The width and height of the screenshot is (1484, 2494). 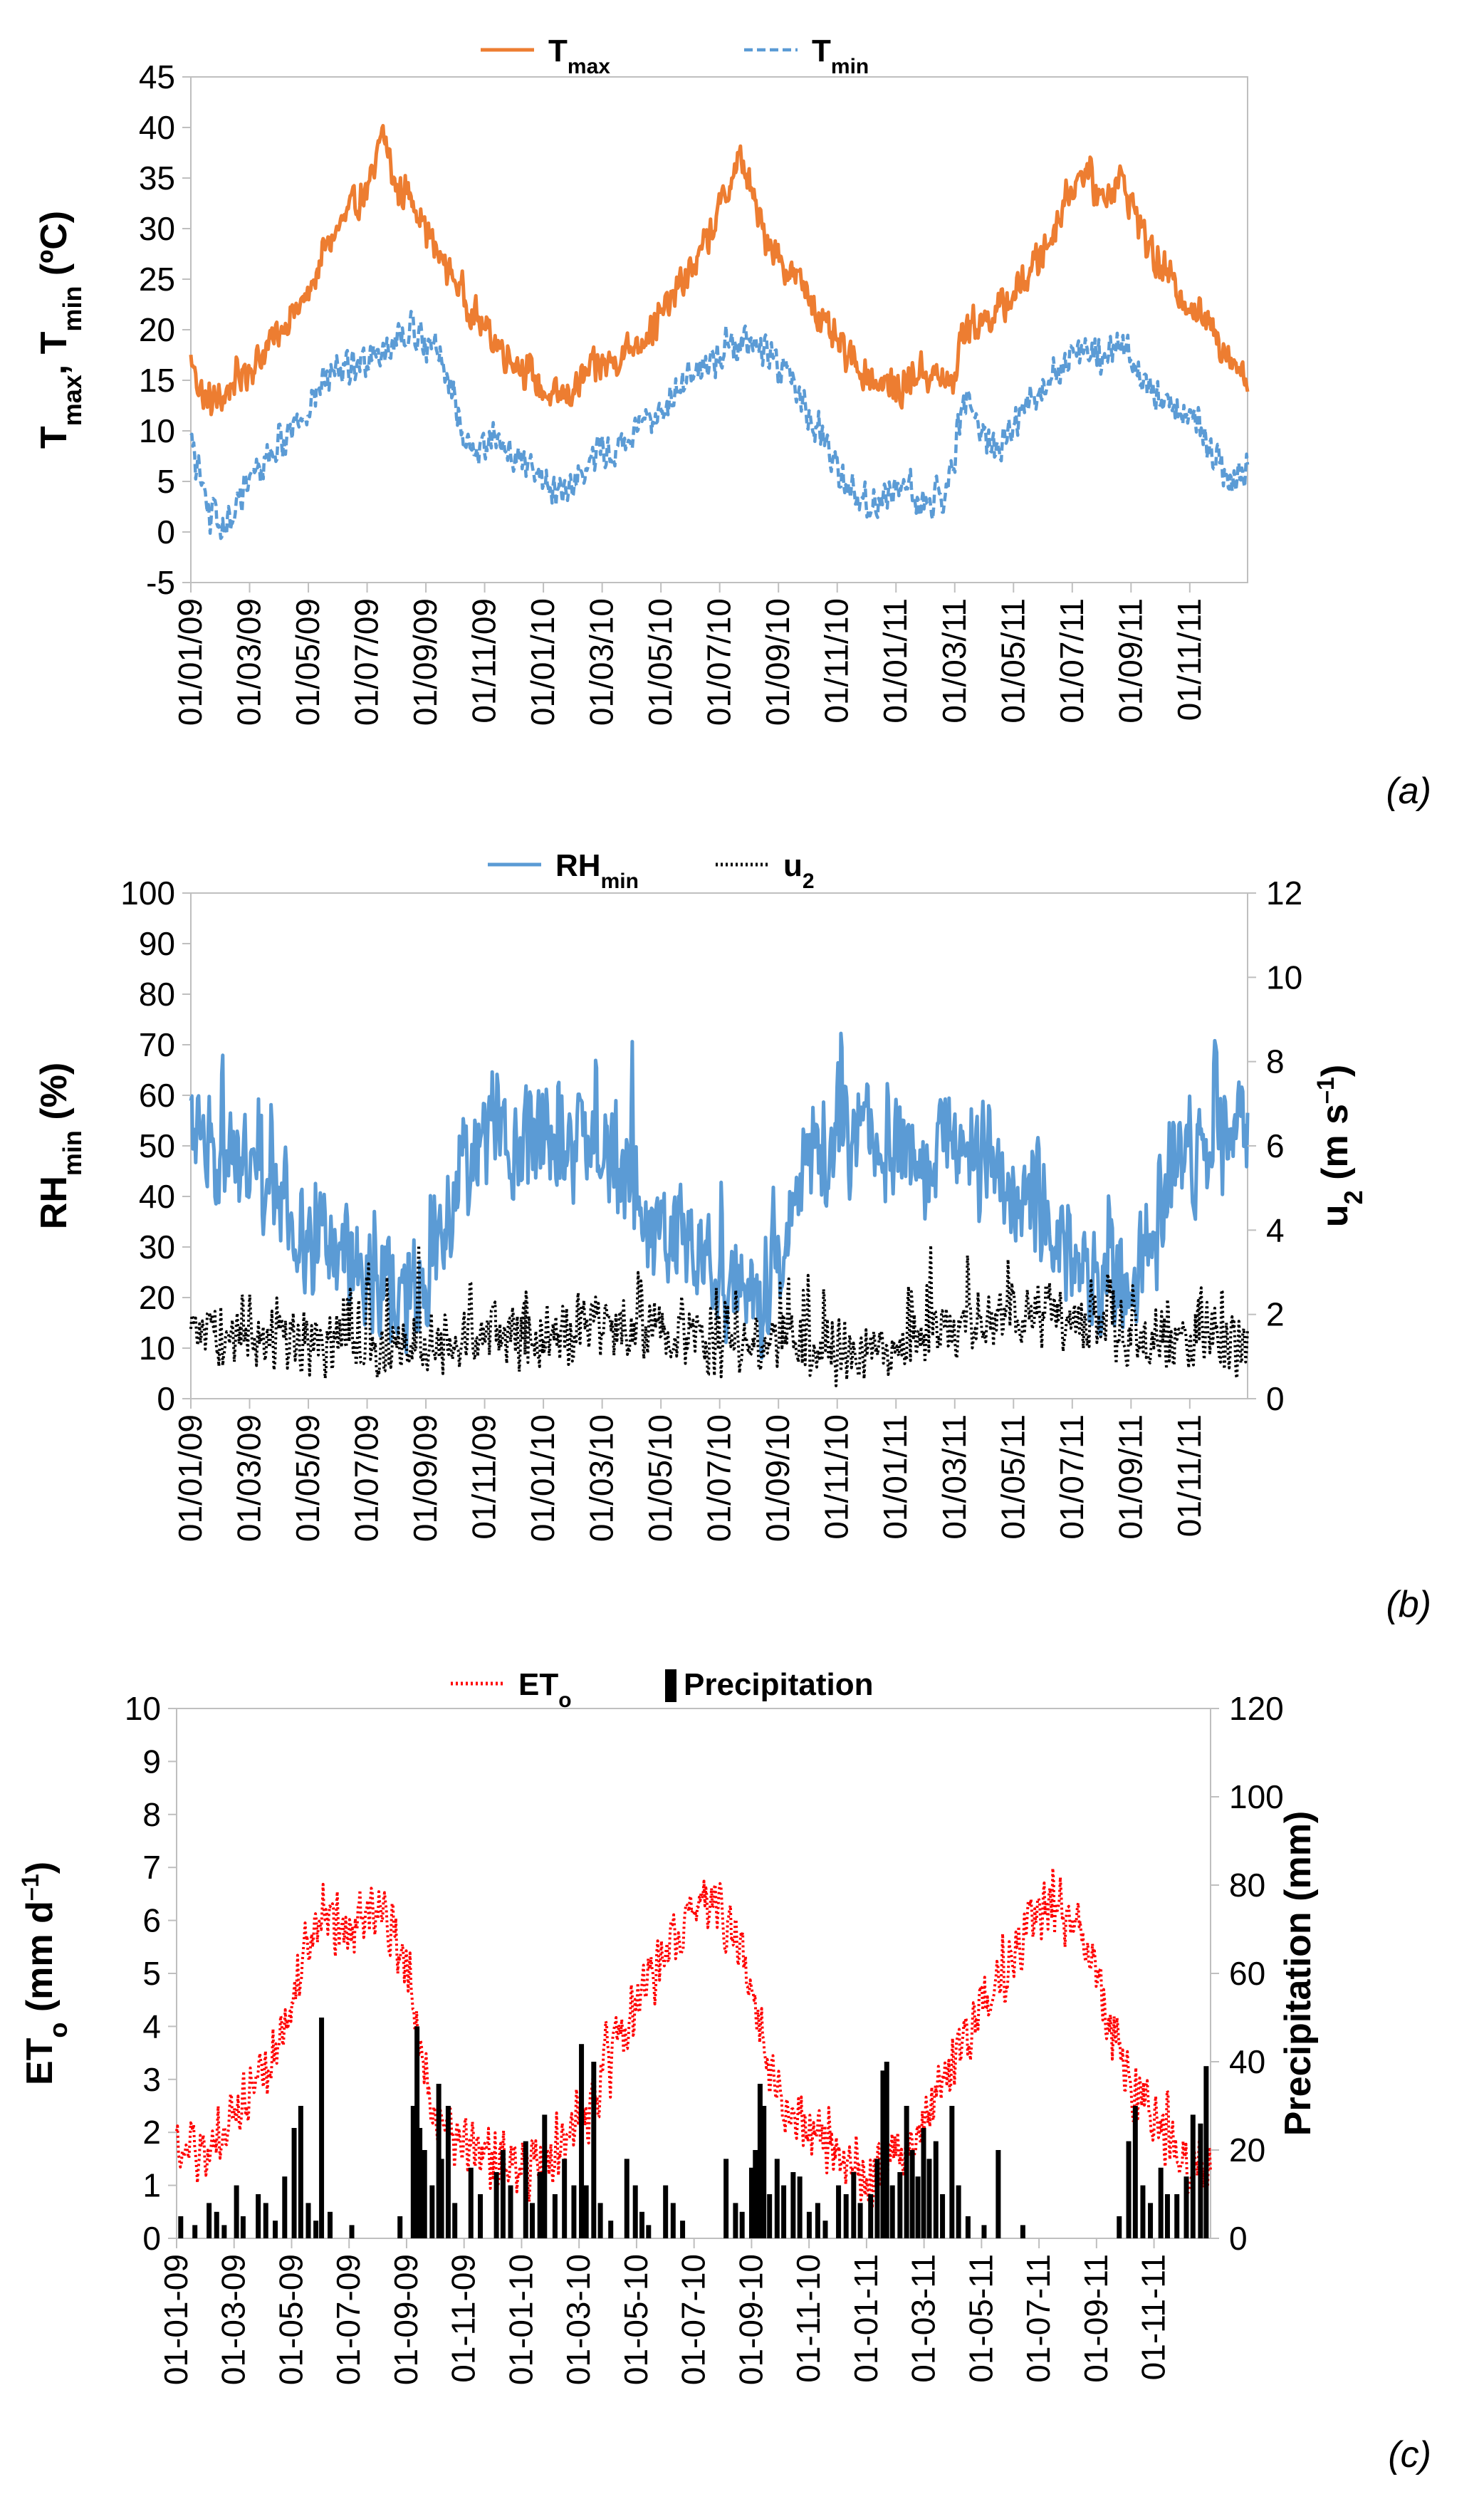 I want to click on y-right-tick-label: 0, so click(x=1275, y=1399).